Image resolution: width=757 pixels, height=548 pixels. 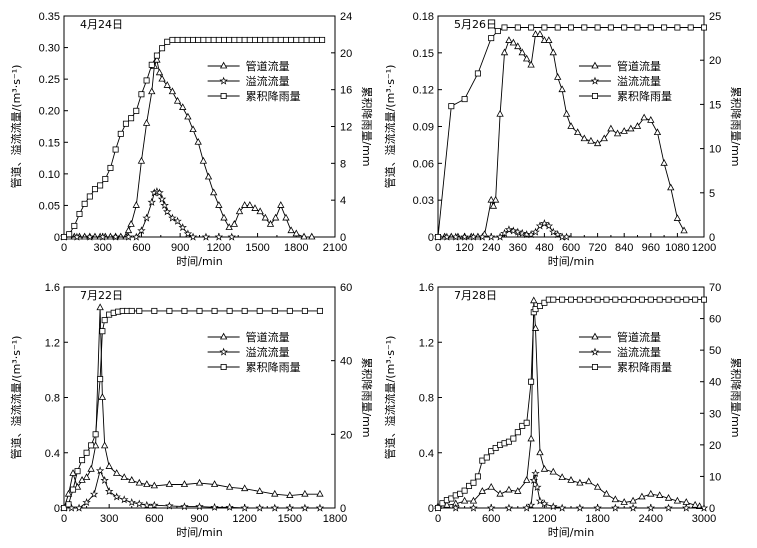 What do you see at coordinates (423, 201) in the screenshot?
I see `y-tick-label: 0.03` at bounding box center [423, 201].